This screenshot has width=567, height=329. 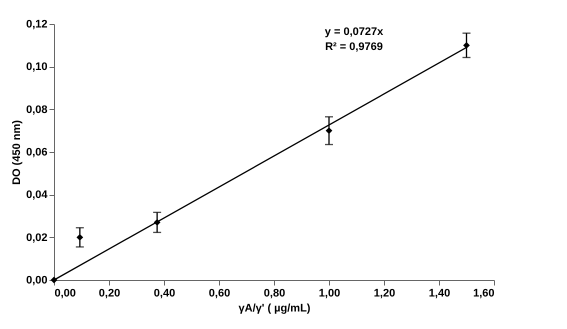 I want to click on y-tick-label: 0,12, so click(x=37, y=24).